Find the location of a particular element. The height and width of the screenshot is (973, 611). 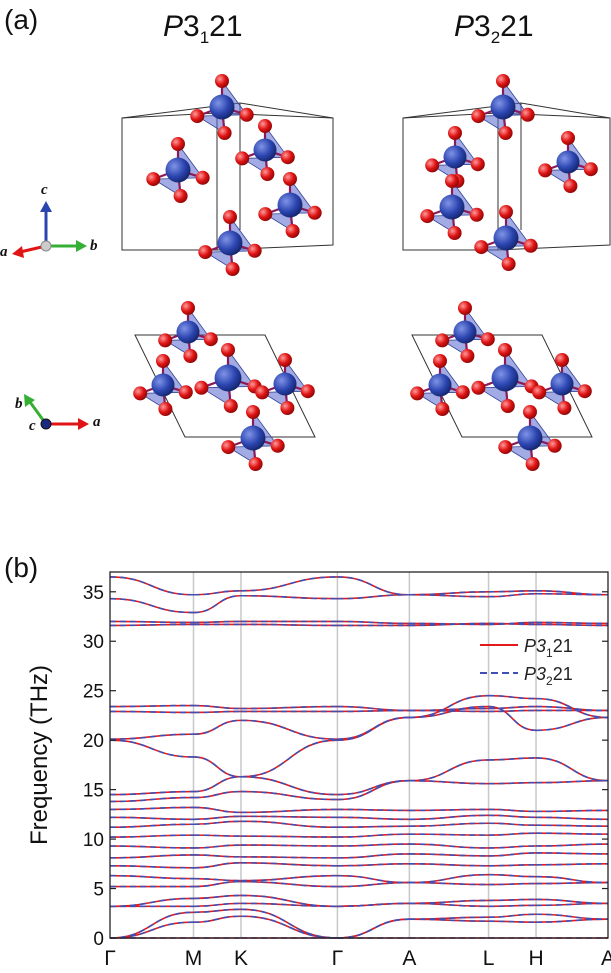

y-tick-label: 10 is located at coordinates (93, 840).